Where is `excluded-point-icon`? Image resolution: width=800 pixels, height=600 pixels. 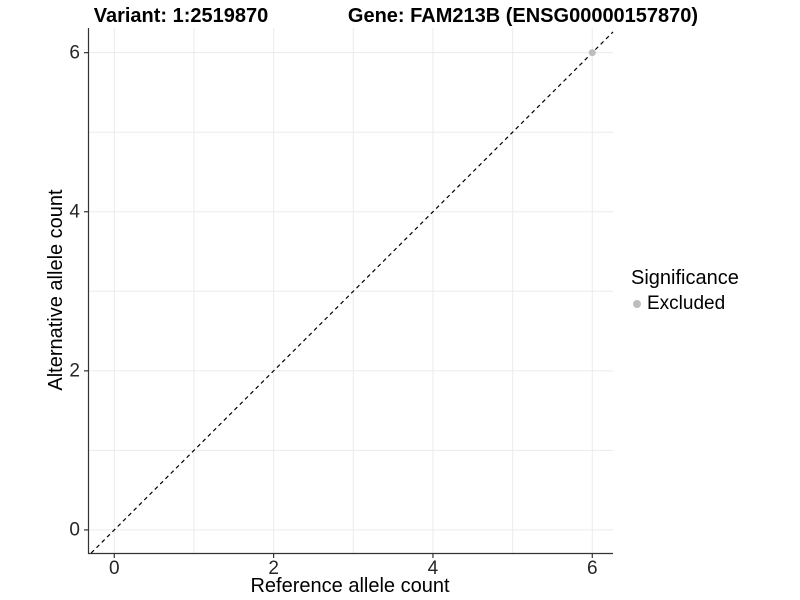 excluded-point-icon is located at coordinates (637, 304).